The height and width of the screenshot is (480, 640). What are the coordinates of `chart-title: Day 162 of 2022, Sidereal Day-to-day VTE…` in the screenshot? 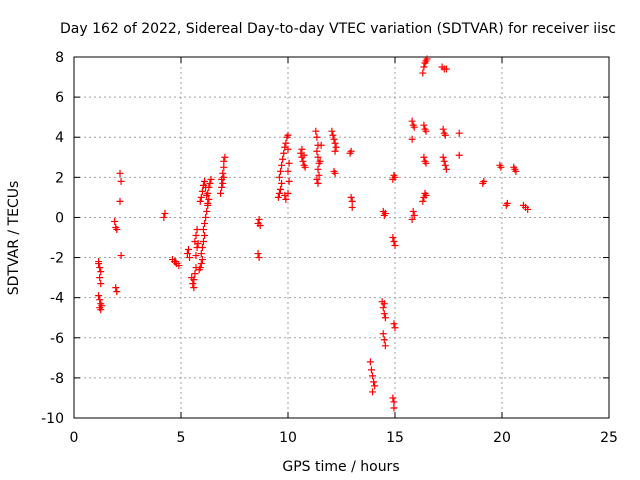 It's located at (338, 29).